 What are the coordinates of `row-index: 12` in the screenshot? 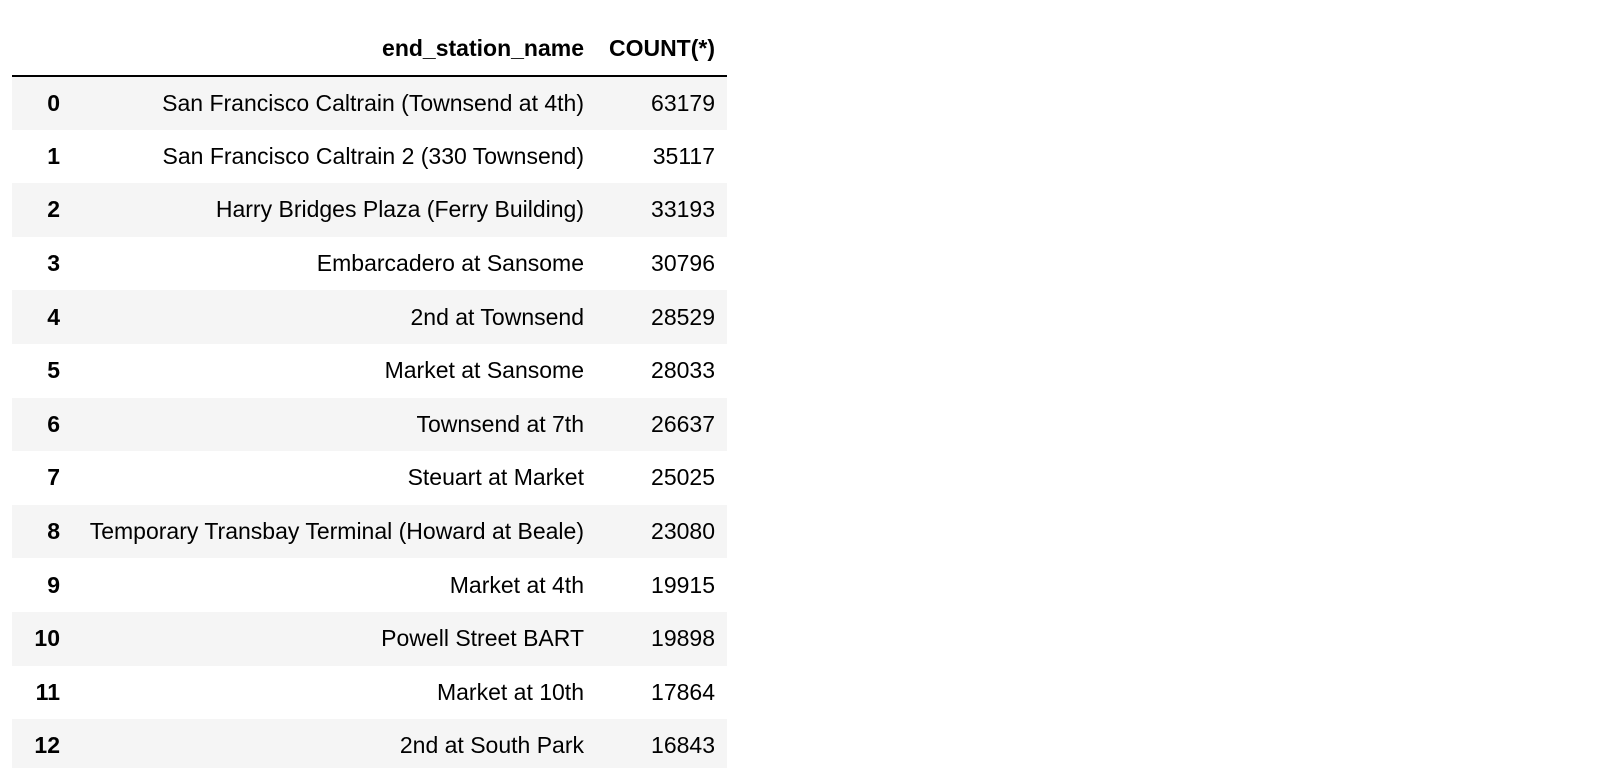 It's located at (47, 745).